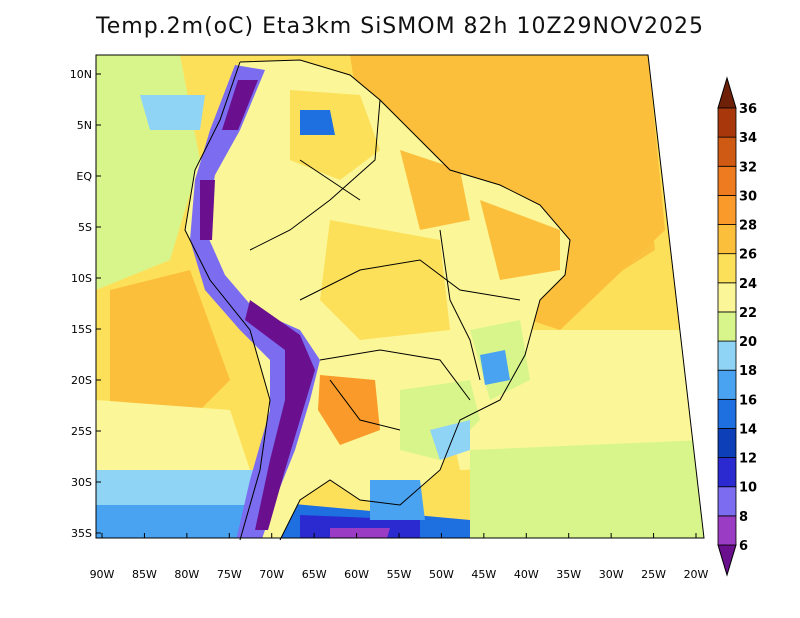 The image size is (800, 618). I want to click on lat-tick-label: 10S, so click(81, 278).